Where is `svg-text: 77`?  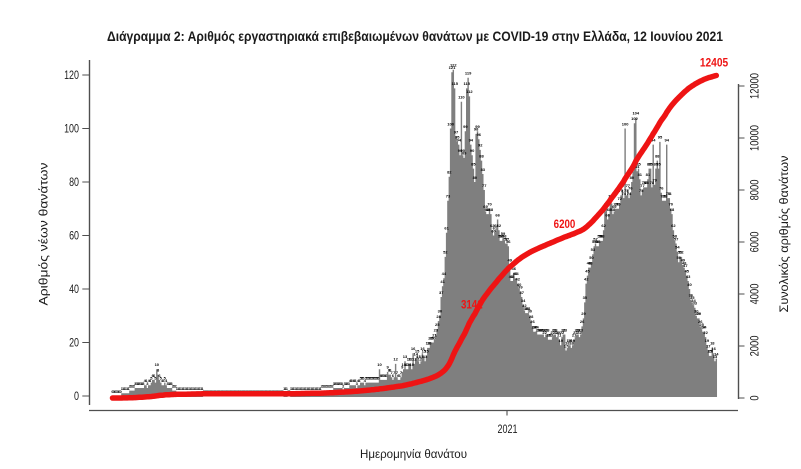
svg-text: 77 is located at coordinates (628, 185).